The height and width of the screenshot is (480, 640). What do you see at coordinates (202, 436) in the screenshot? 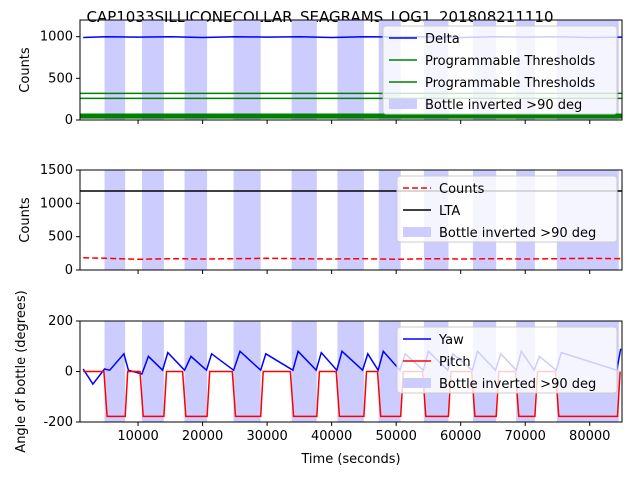
I see `x-tick-label: 20000` at bounding box center [202, 436].